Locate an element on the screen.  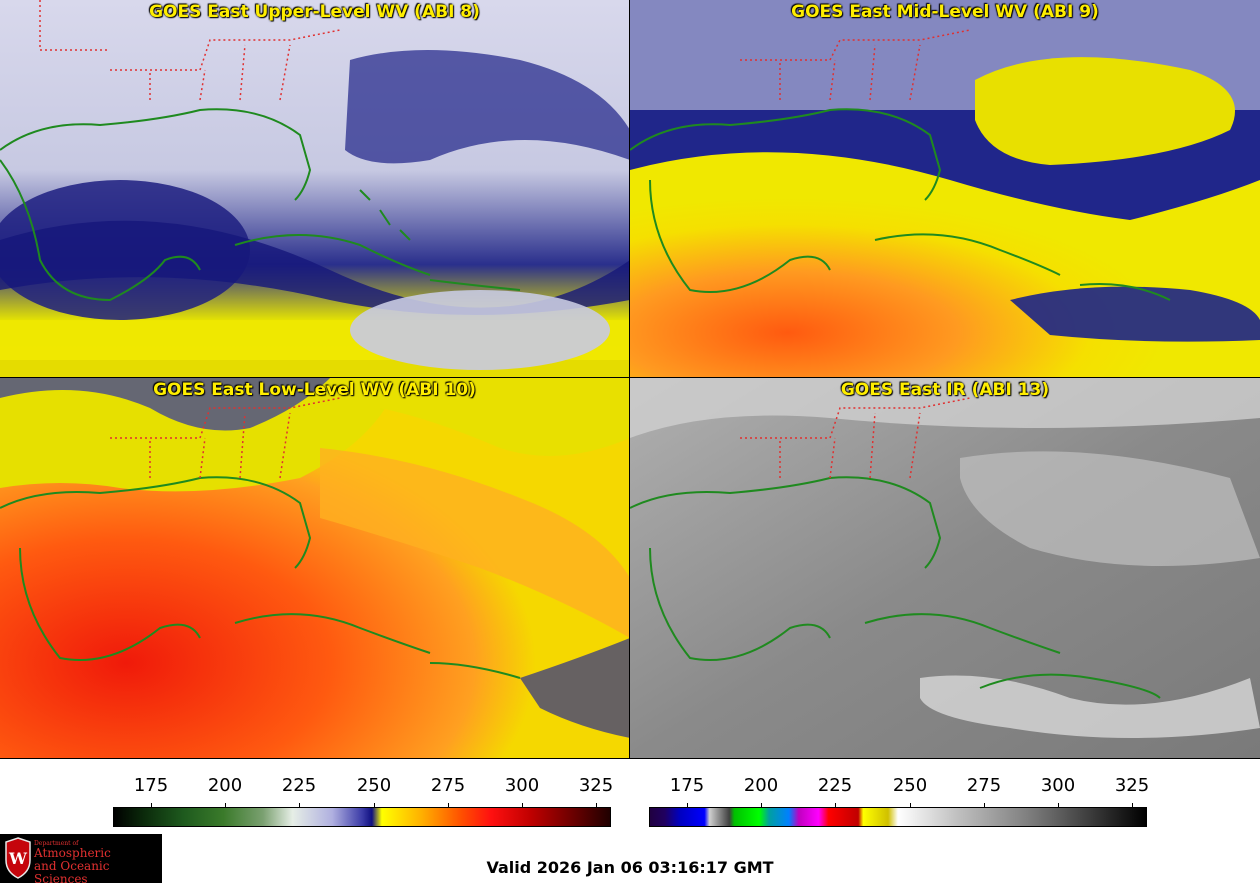
wv-tick-label: 225 is located at coordinates (299, 785).